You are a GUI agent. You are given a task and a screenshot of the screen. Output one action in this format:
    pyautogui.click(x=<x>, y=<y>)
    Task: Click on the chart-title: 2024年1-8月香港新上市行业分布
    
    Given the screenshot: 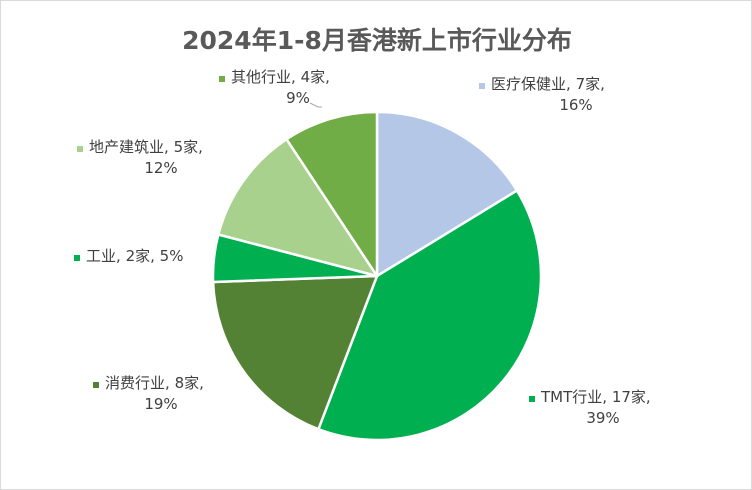 What is the action you would take?
    pyautogui.click(x=377, y=40)
    